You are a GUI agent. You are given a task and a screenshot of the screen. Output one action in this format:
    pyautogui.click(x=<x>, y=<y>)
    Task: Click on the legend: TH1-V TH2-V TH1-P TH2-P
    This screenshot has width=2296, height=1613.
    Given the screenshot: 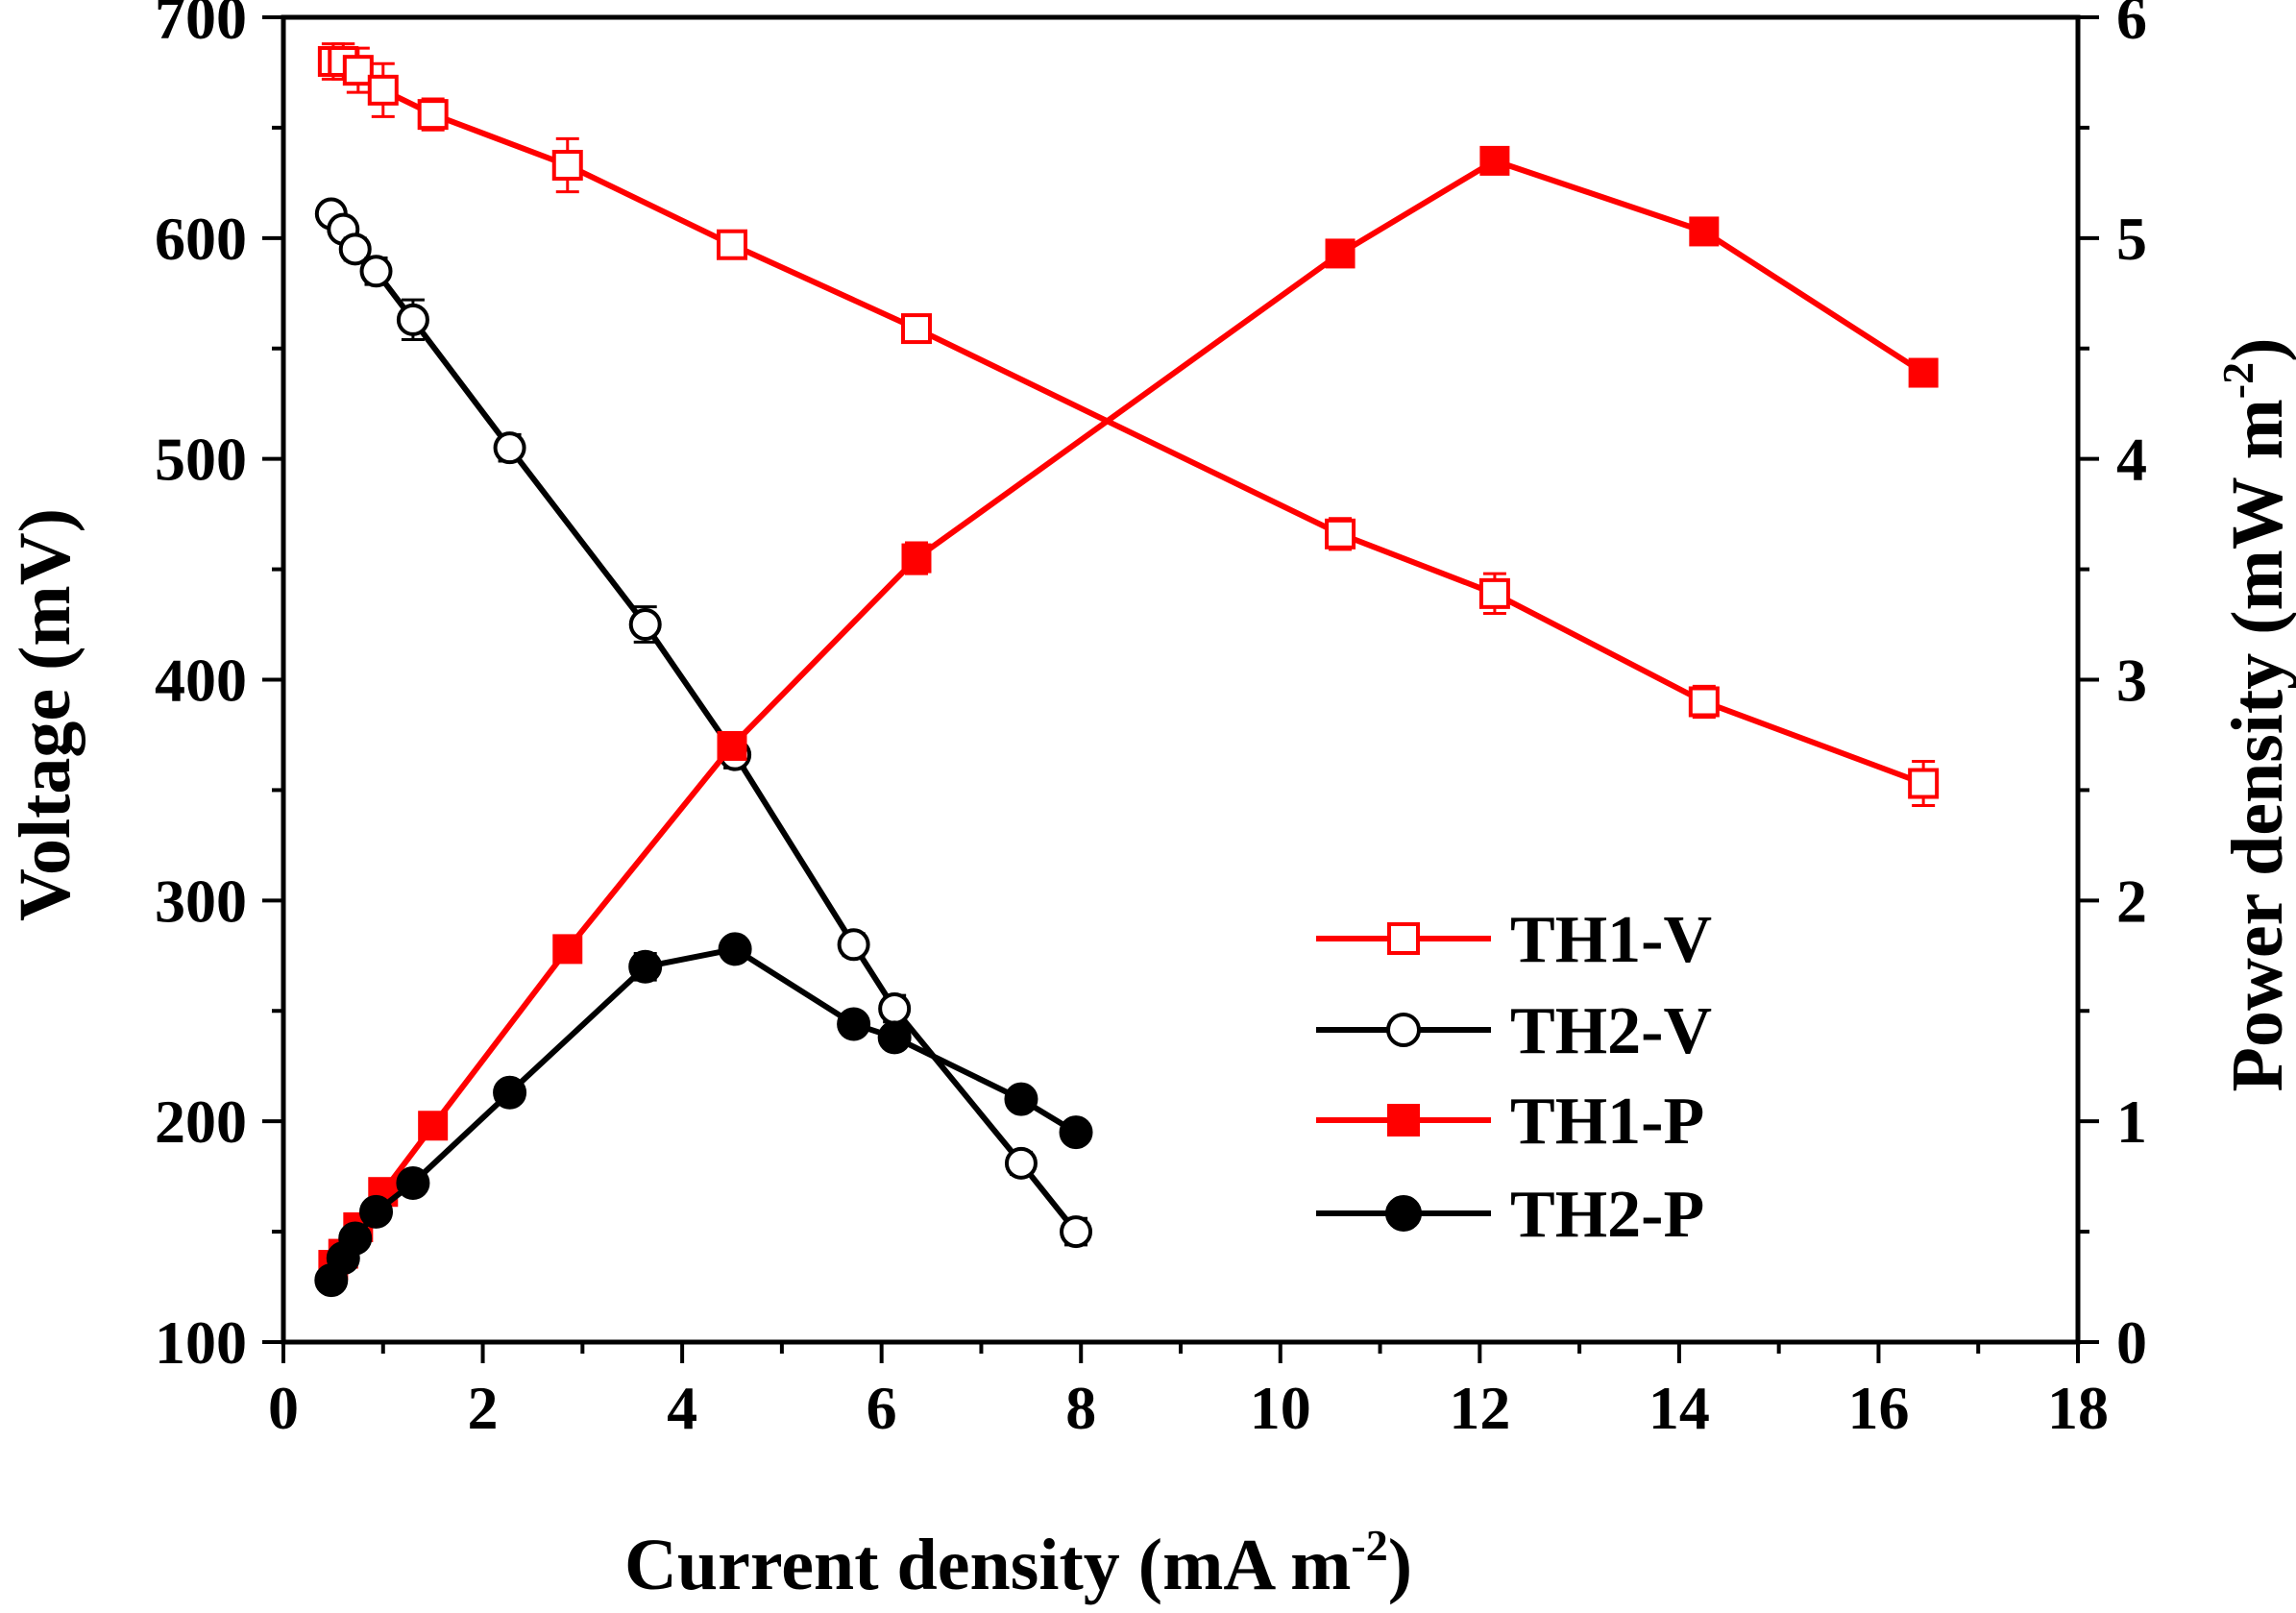 What is the action you would take?
    pyautogui.click(x=1514, y=1077)
    